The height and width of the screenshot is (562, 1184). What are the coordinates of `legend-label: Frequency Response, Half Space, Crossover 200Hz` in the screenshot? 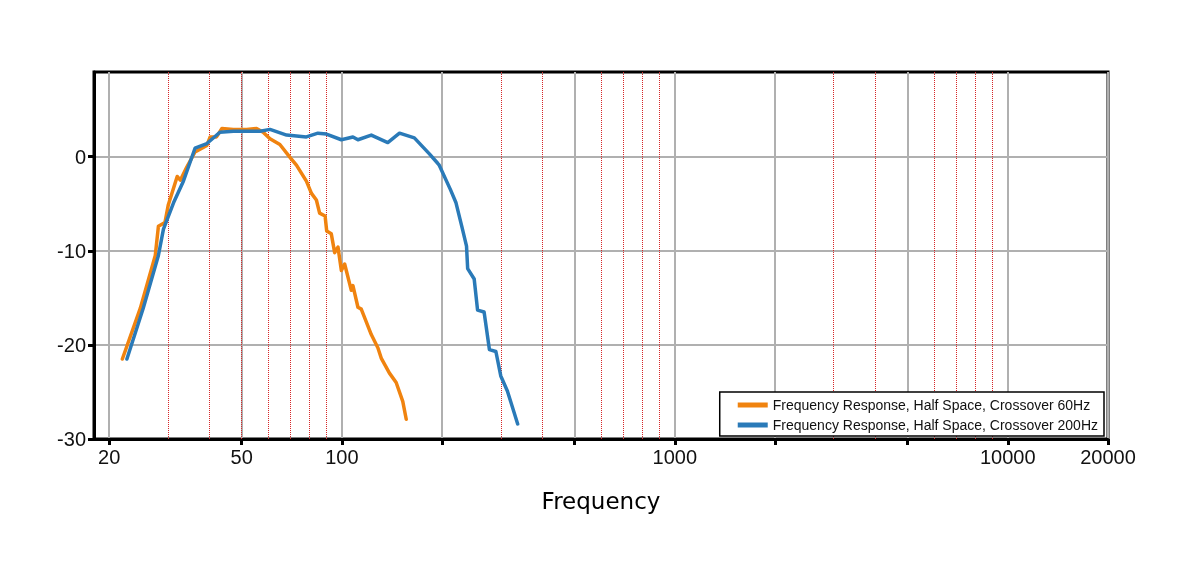 It's located at (935, 425).